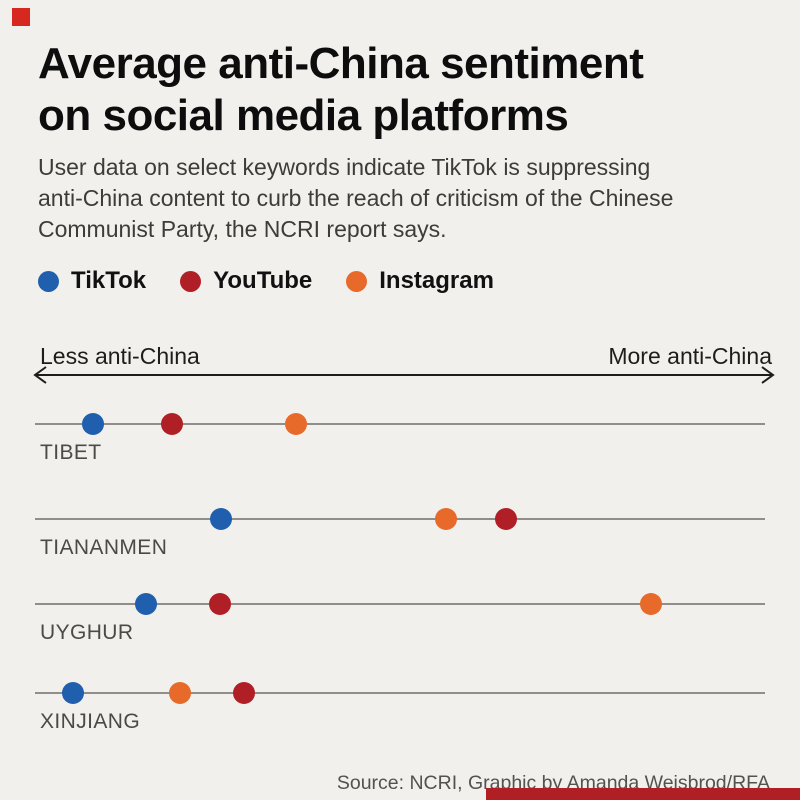 The width and height of the screenshot is (800, 800). What do you see at coordinates (172, 424) in the screenshot?
I see `dot-youtube-tibet` at bounding box center [172, 424].